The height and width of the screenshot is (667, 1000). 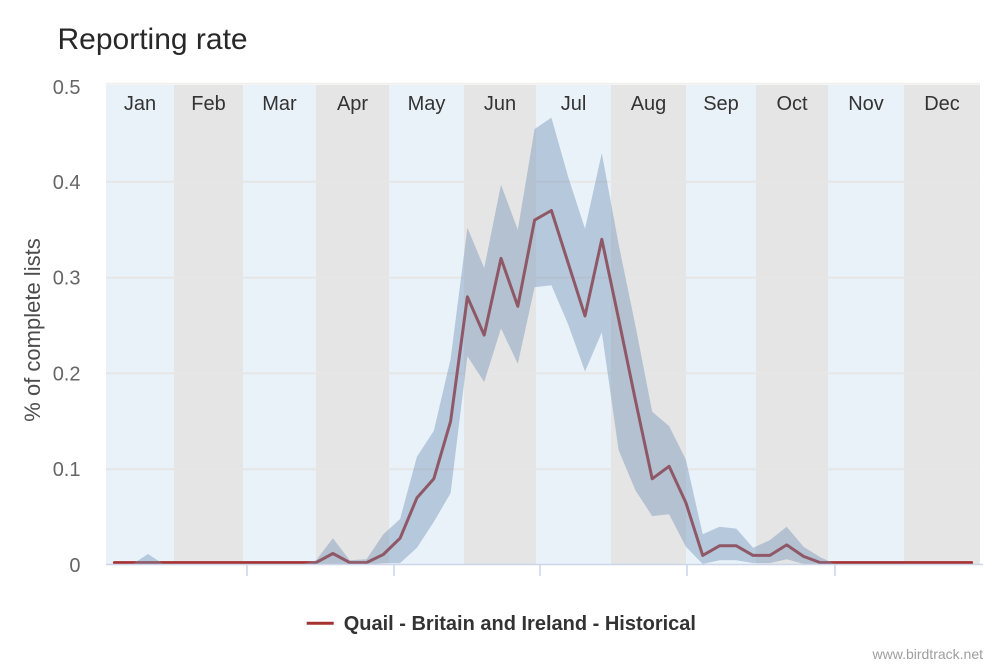 What do you see at coordinates (649, 104) in the screenshot?
I see `svg-text: Aug` at bounding box center [649, 104].